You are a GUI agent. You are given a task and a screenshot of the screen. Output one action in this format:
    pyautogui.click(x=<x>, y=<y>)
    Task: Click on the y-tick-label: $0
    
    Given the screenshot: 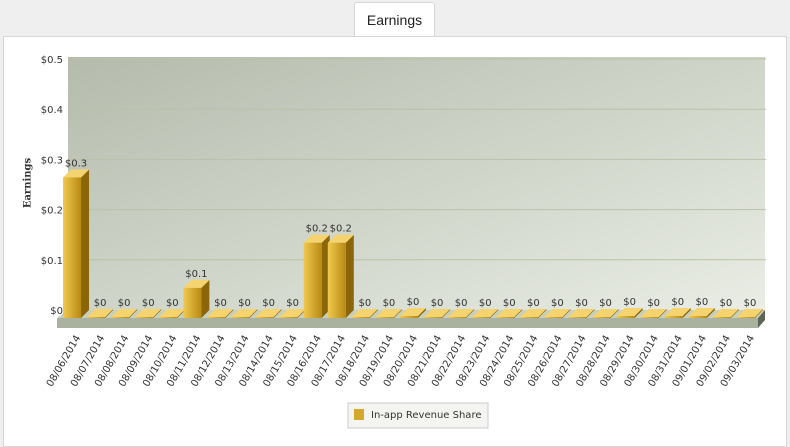 What is the action you would take?
    pyautogui.click(x=56, y=311)
    